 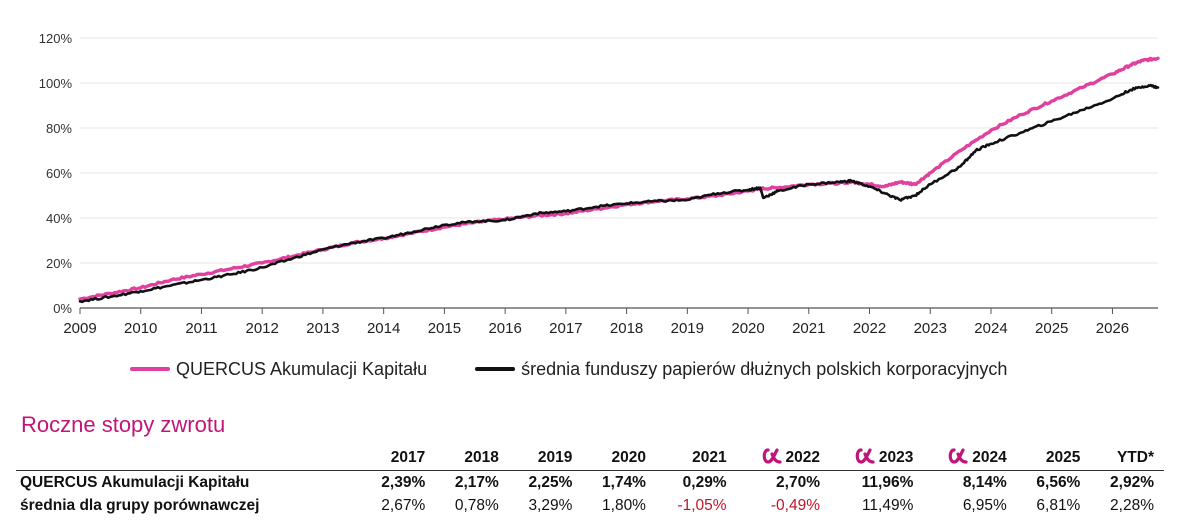 What do you see at coordinates (476, 482) in the screenshot?
I see `return-value: 2,17%` at bounding box center [476, 482].